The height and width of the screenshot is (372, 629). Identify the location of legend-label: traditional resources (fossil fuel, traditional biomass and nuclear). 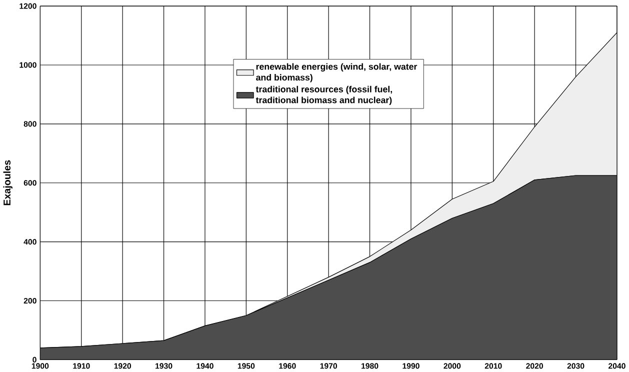
(324, 95).